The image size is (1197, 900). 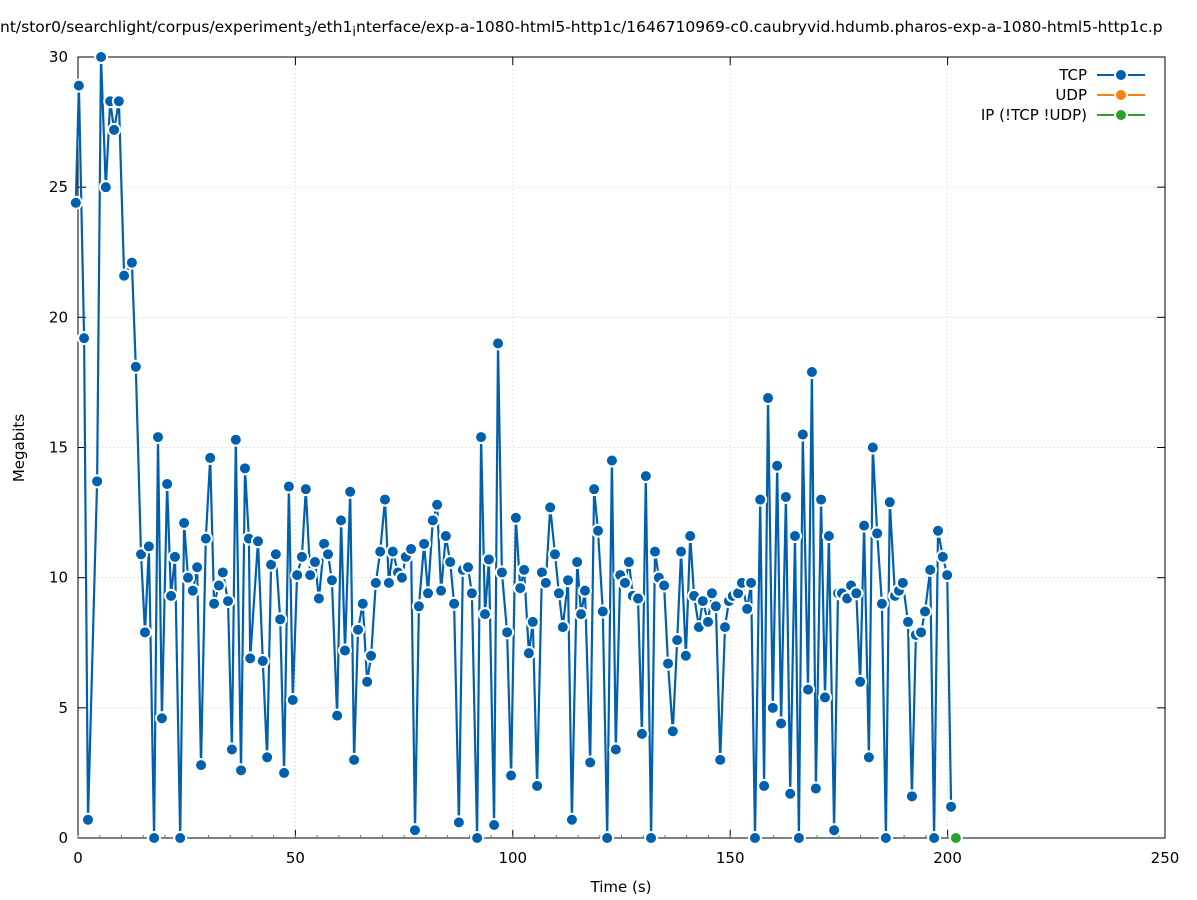 I want to click on title-part: nt/stor0/searchlight/corpus/experiment, so click(x=152, y=27).